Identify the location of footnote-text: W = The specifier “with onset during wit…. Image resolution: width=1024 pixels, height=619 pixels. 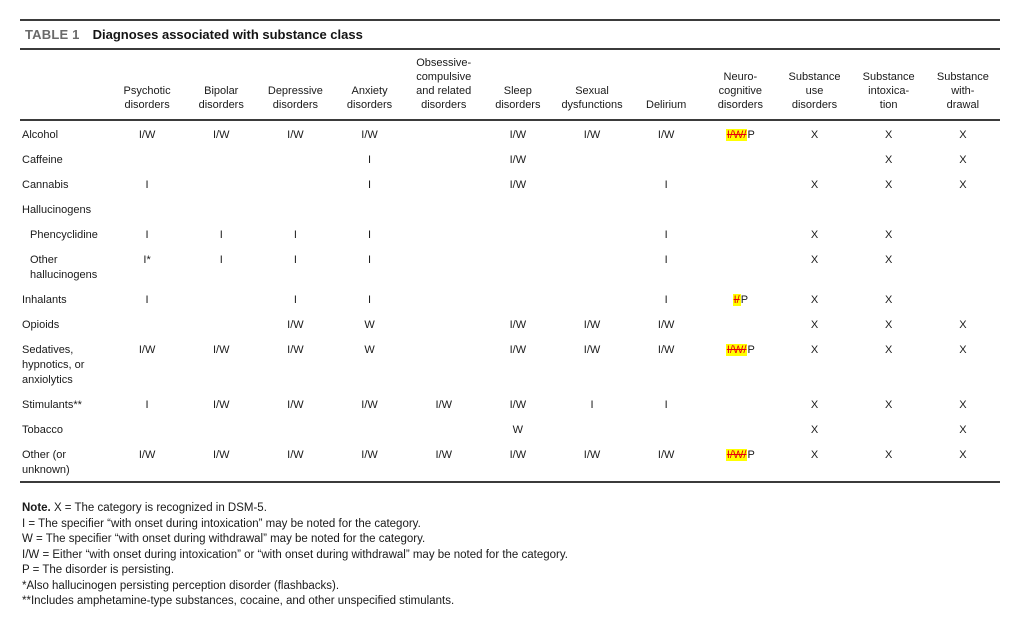
(224, 539).